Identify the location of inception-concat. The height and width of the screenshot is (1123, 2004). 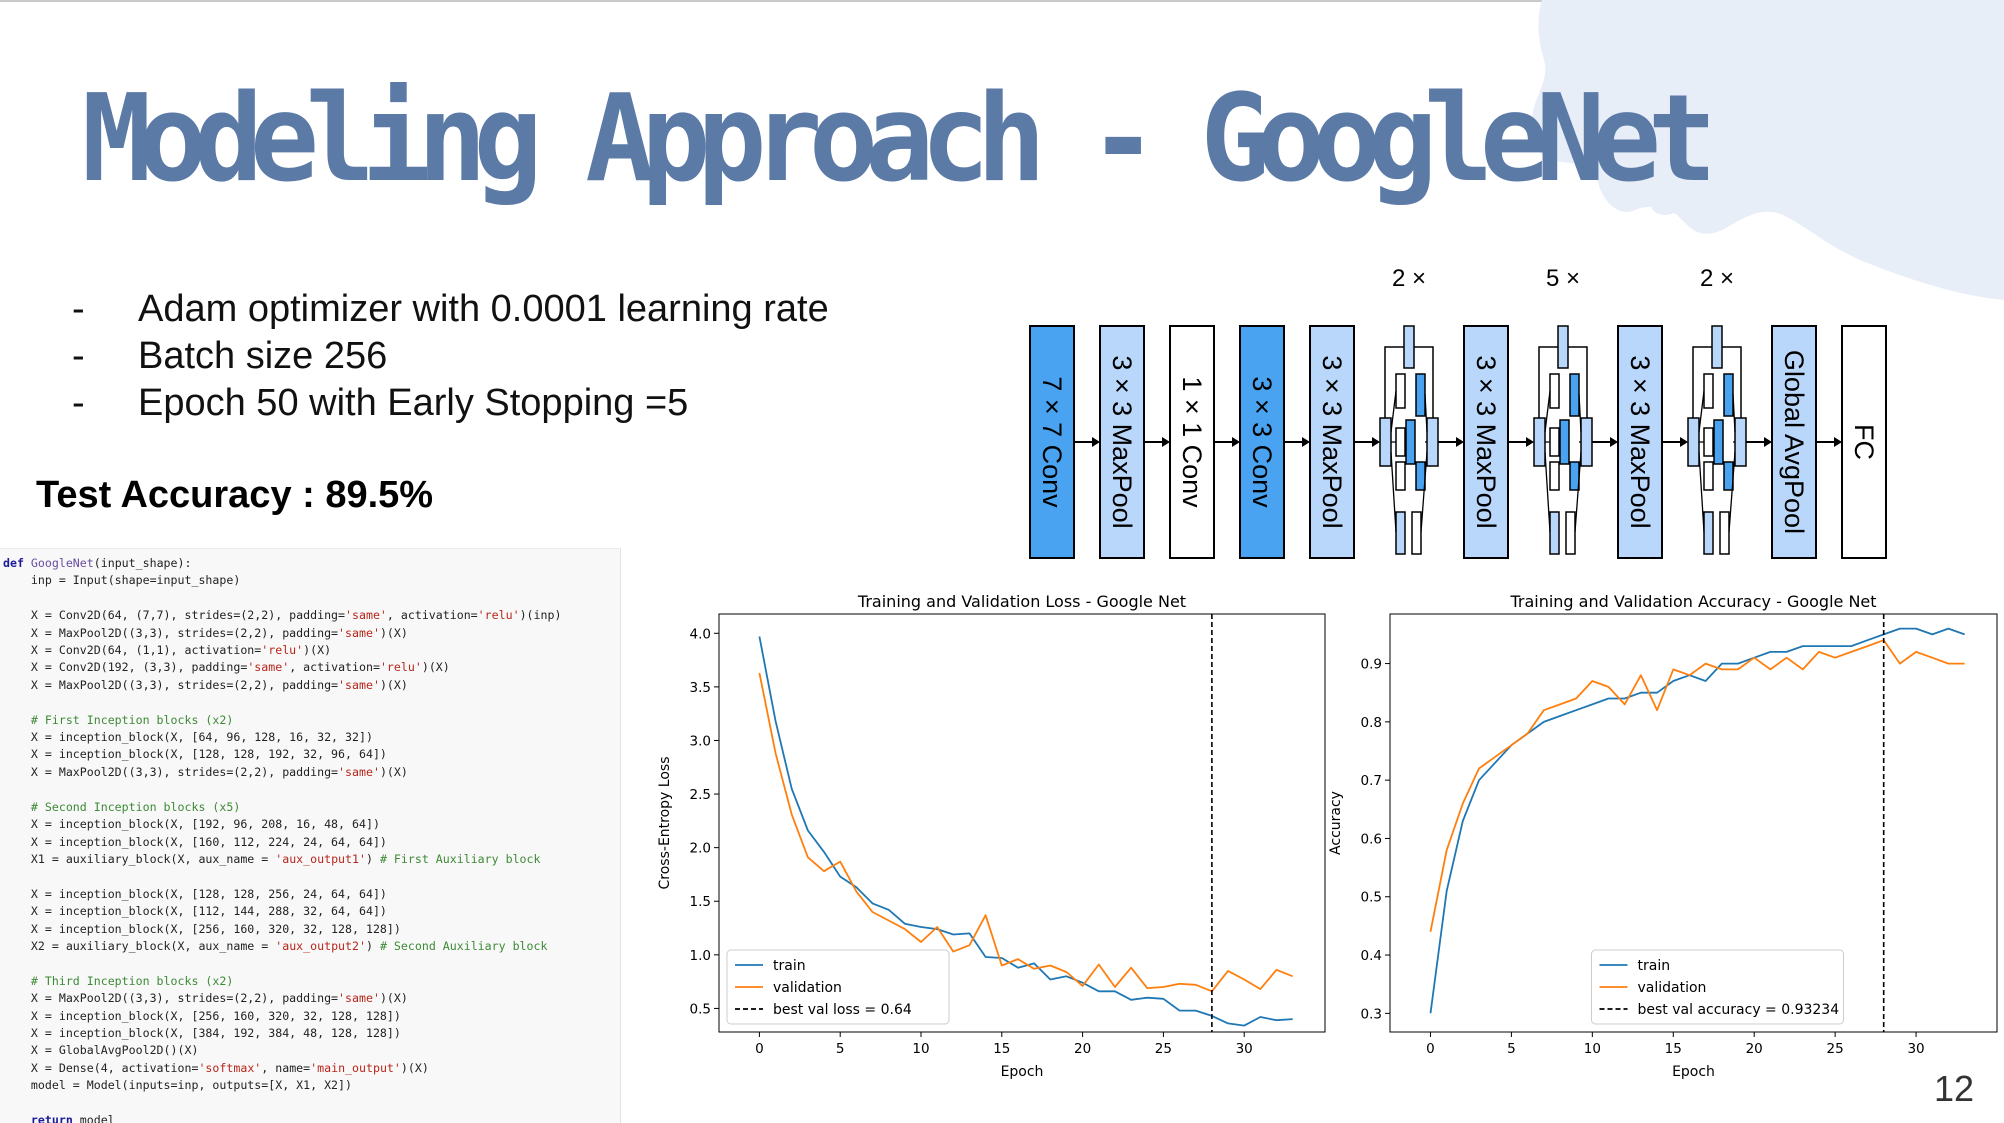
(1740, 442).